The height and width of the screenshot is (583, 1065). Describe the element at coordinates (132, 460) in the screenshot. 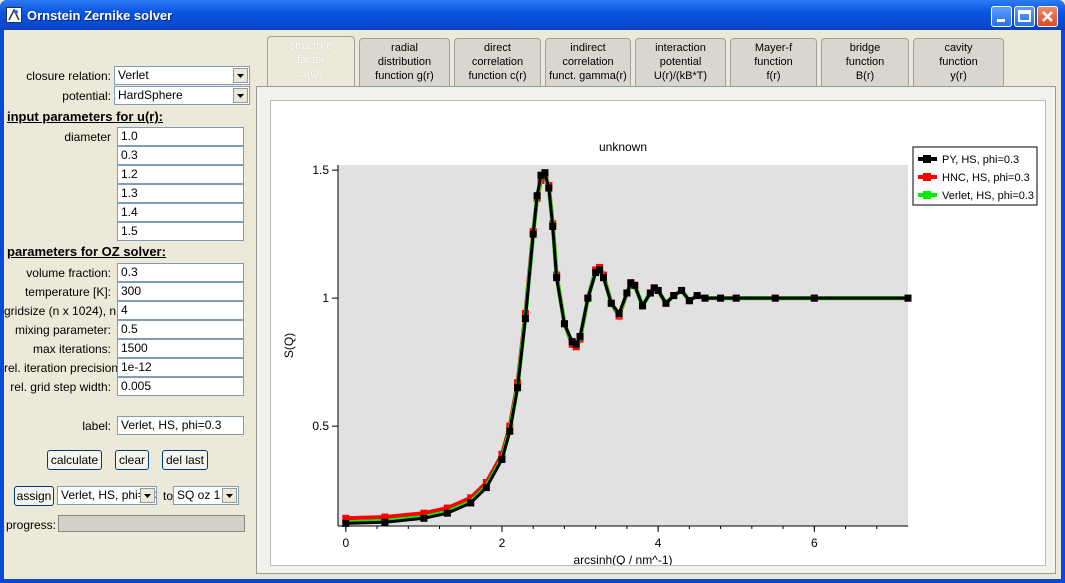

I see `clear-button: clear` at that location.